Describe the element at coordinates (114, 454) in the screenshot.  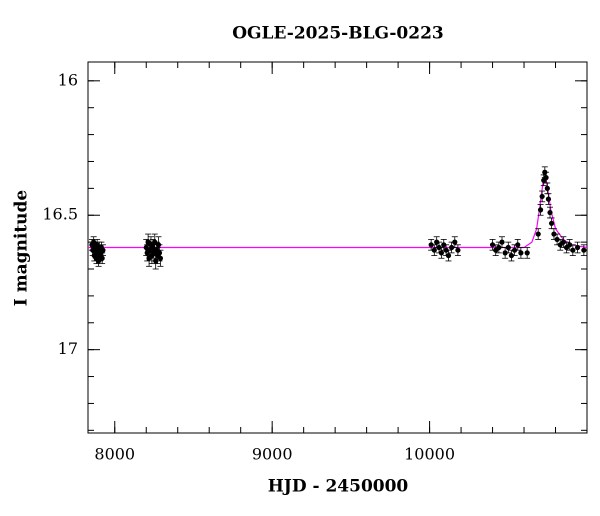
I see `x-tick-label: 8000` at that location.